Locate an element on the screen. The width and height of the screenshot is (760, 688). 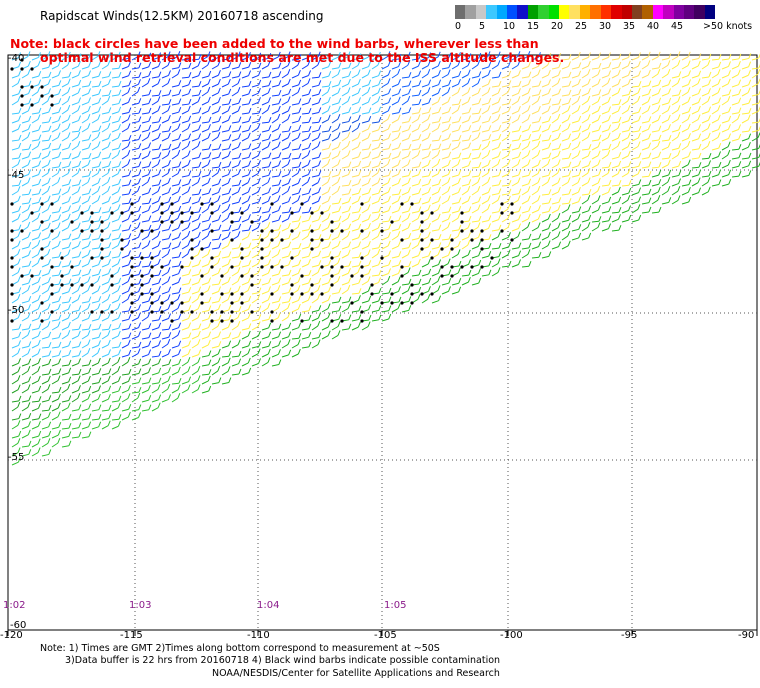
legend-label: 40 is located at coordinates (653, 26).